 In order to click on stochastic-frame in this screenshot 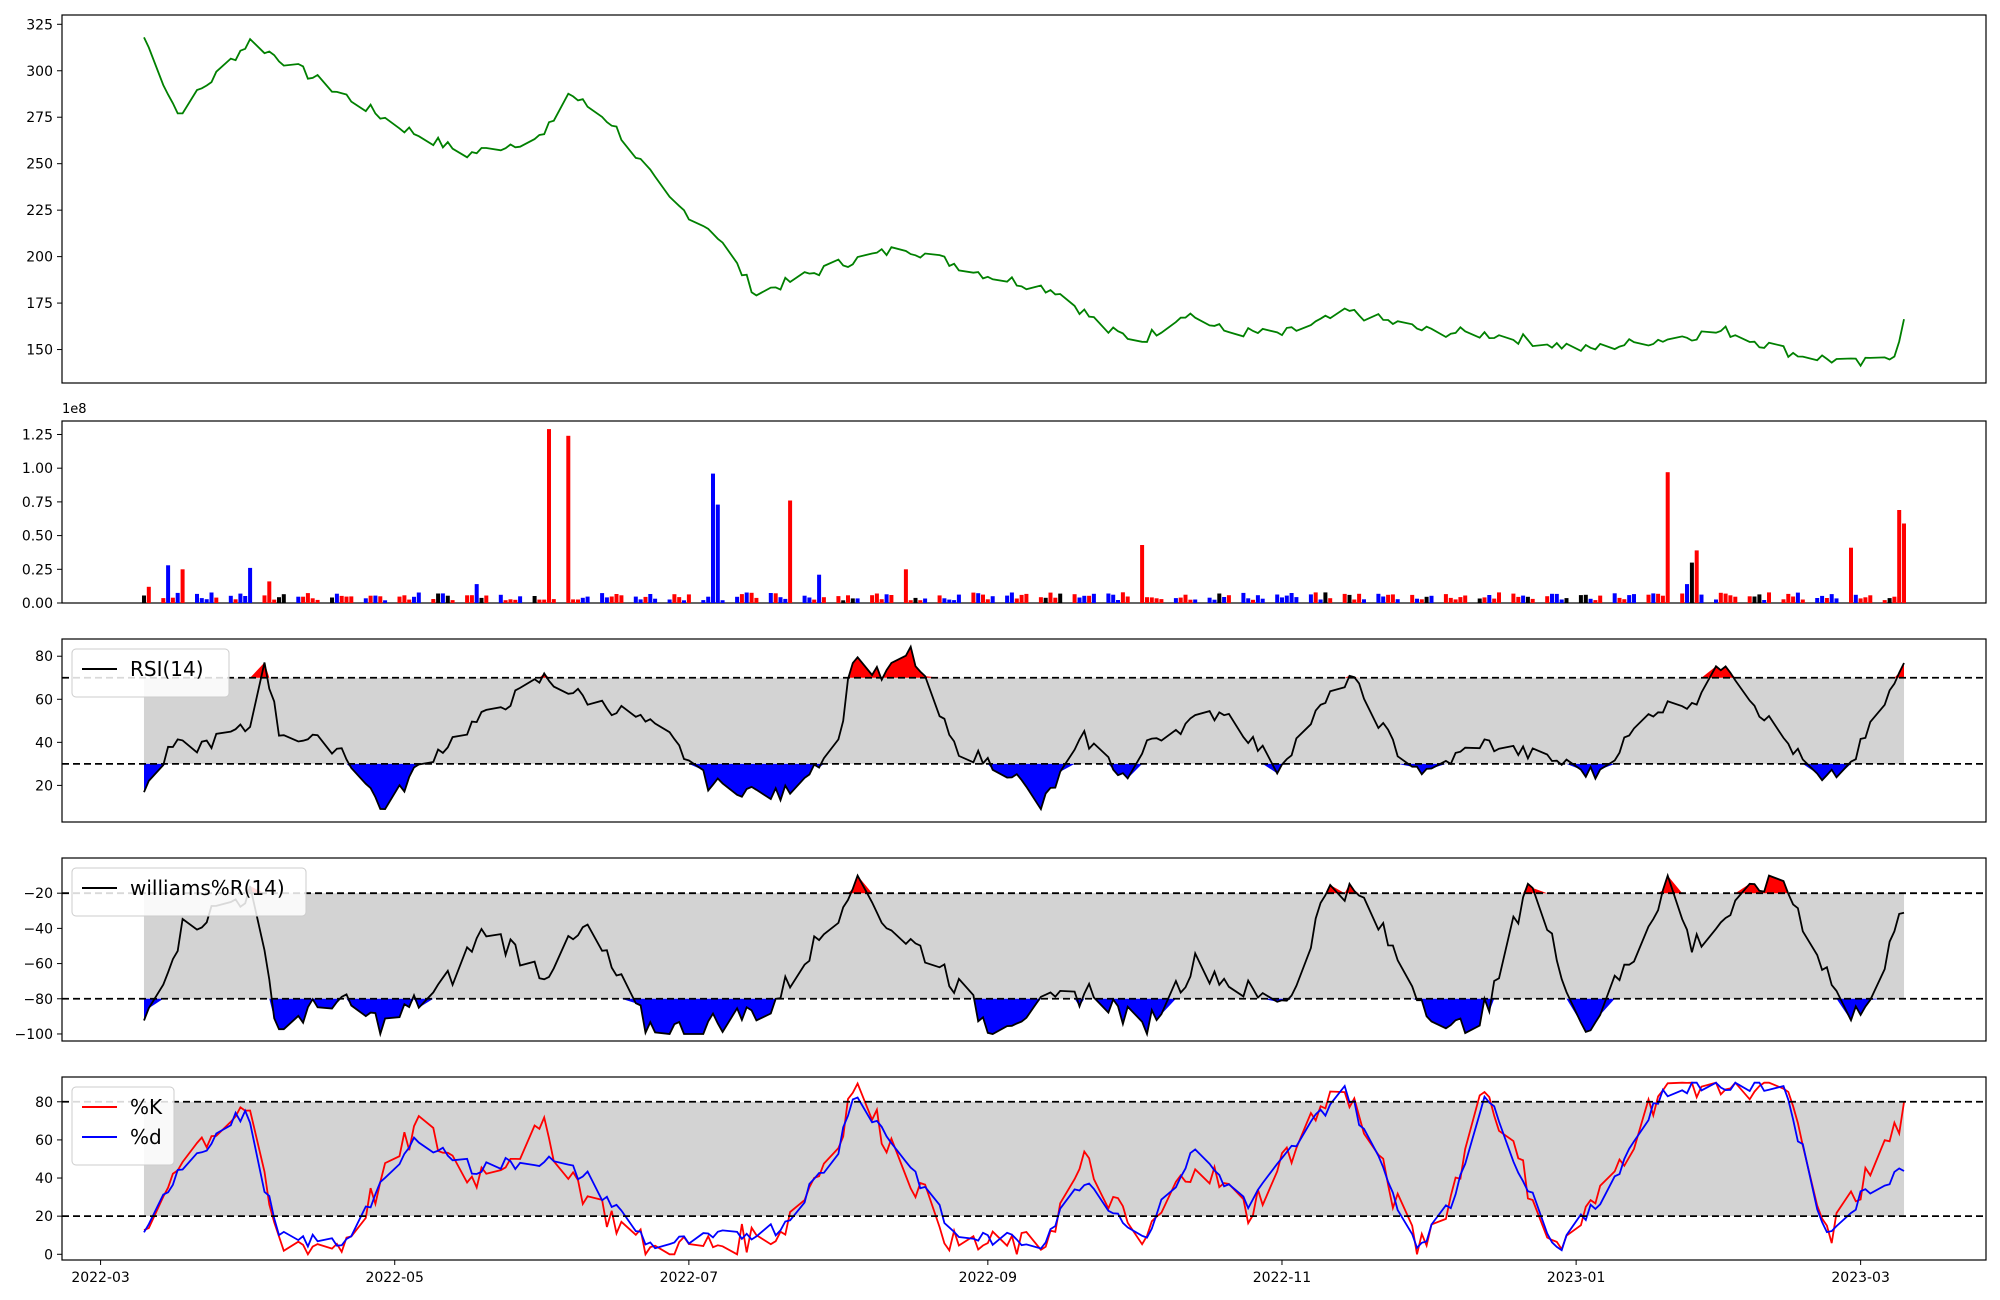, I will do `click(1024, 1168)`.